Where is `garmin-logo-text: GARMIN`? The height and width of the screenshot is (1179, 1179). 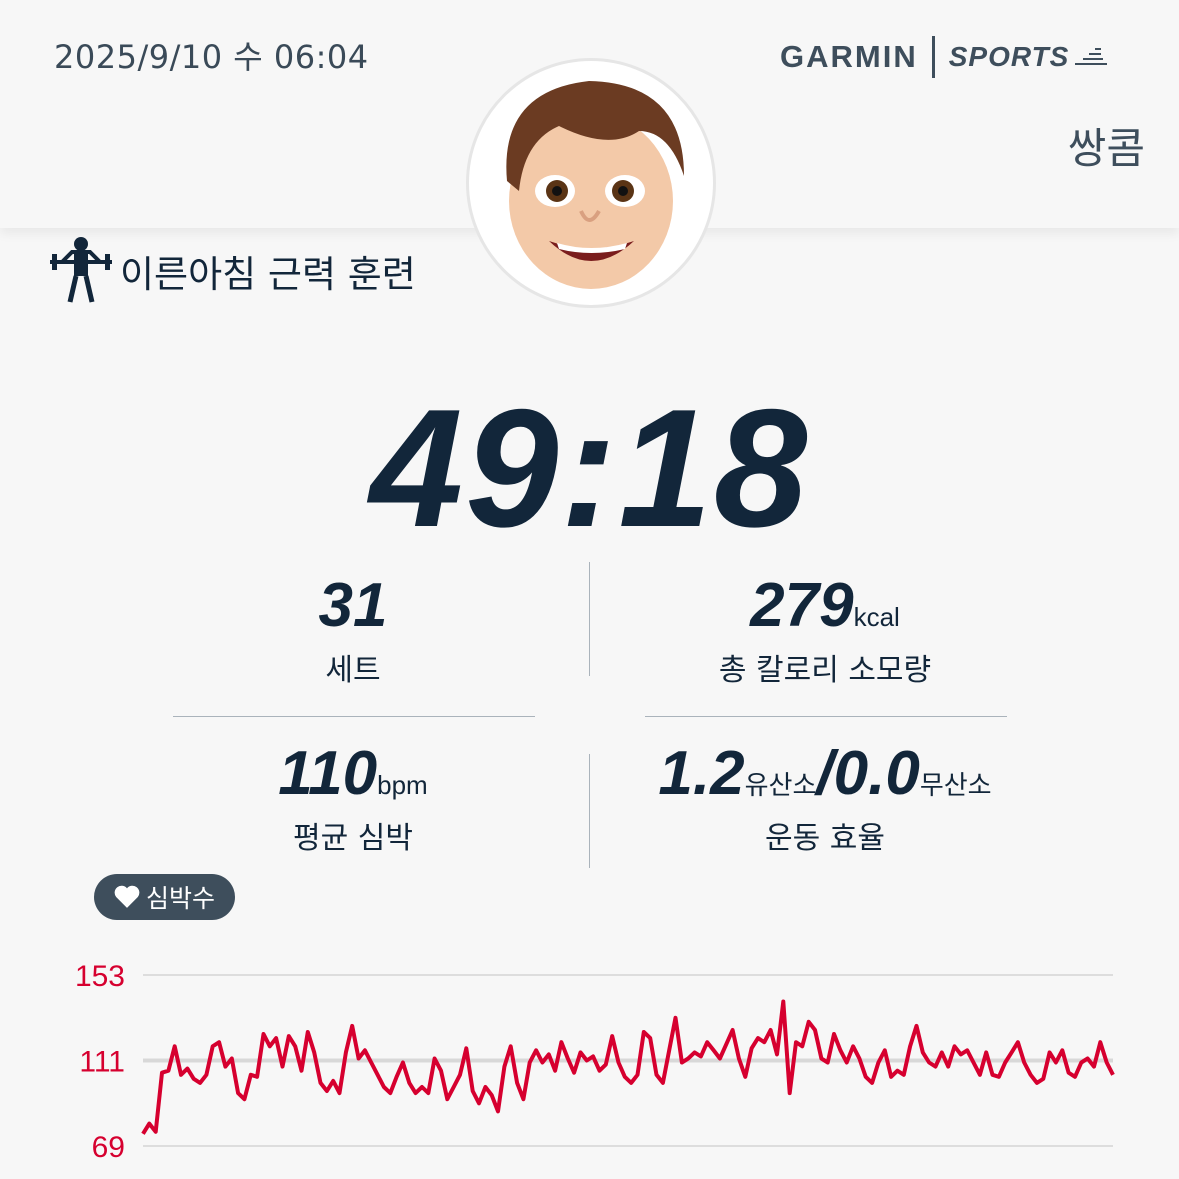
garmin-logo-text: GARMIN is located at coordinates (849, 56).